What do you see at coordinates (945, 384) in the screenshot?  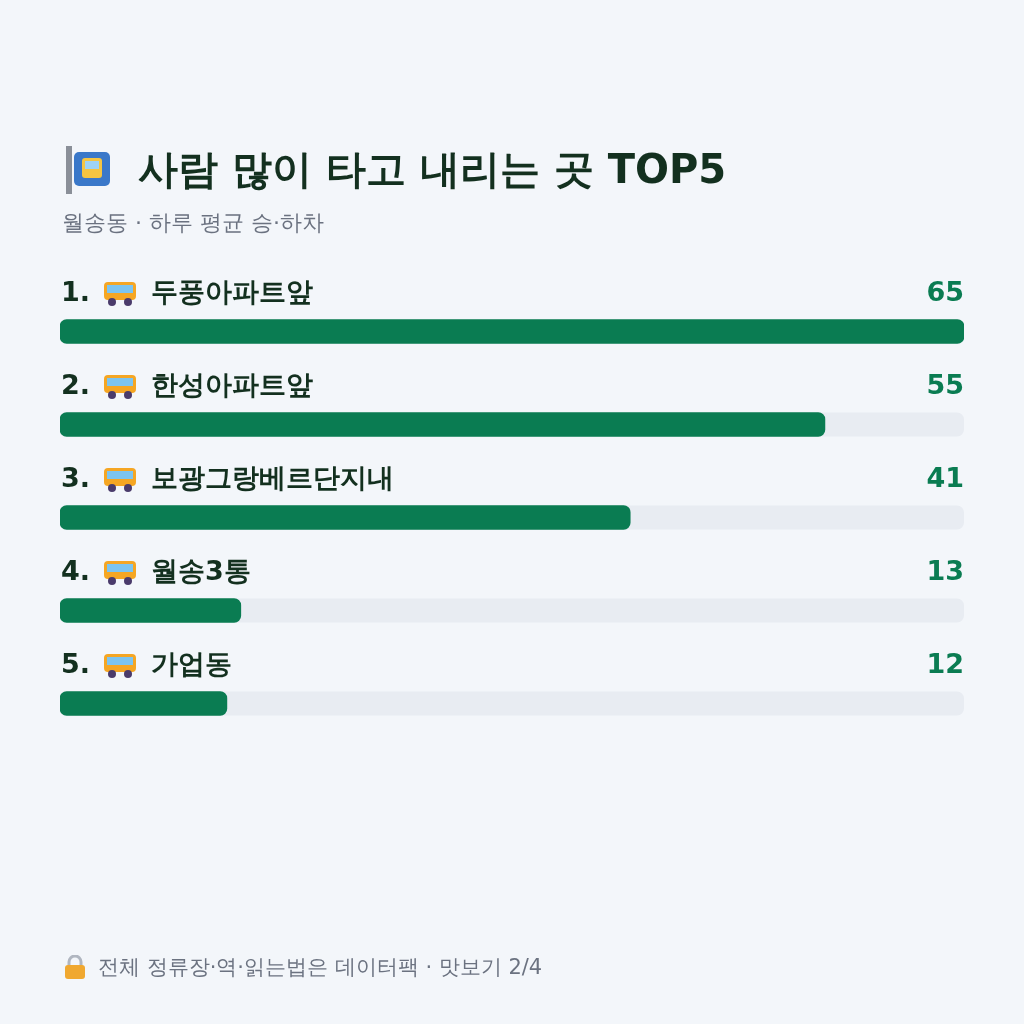 I see `data-label: 55` at bounding box center [945, 384].